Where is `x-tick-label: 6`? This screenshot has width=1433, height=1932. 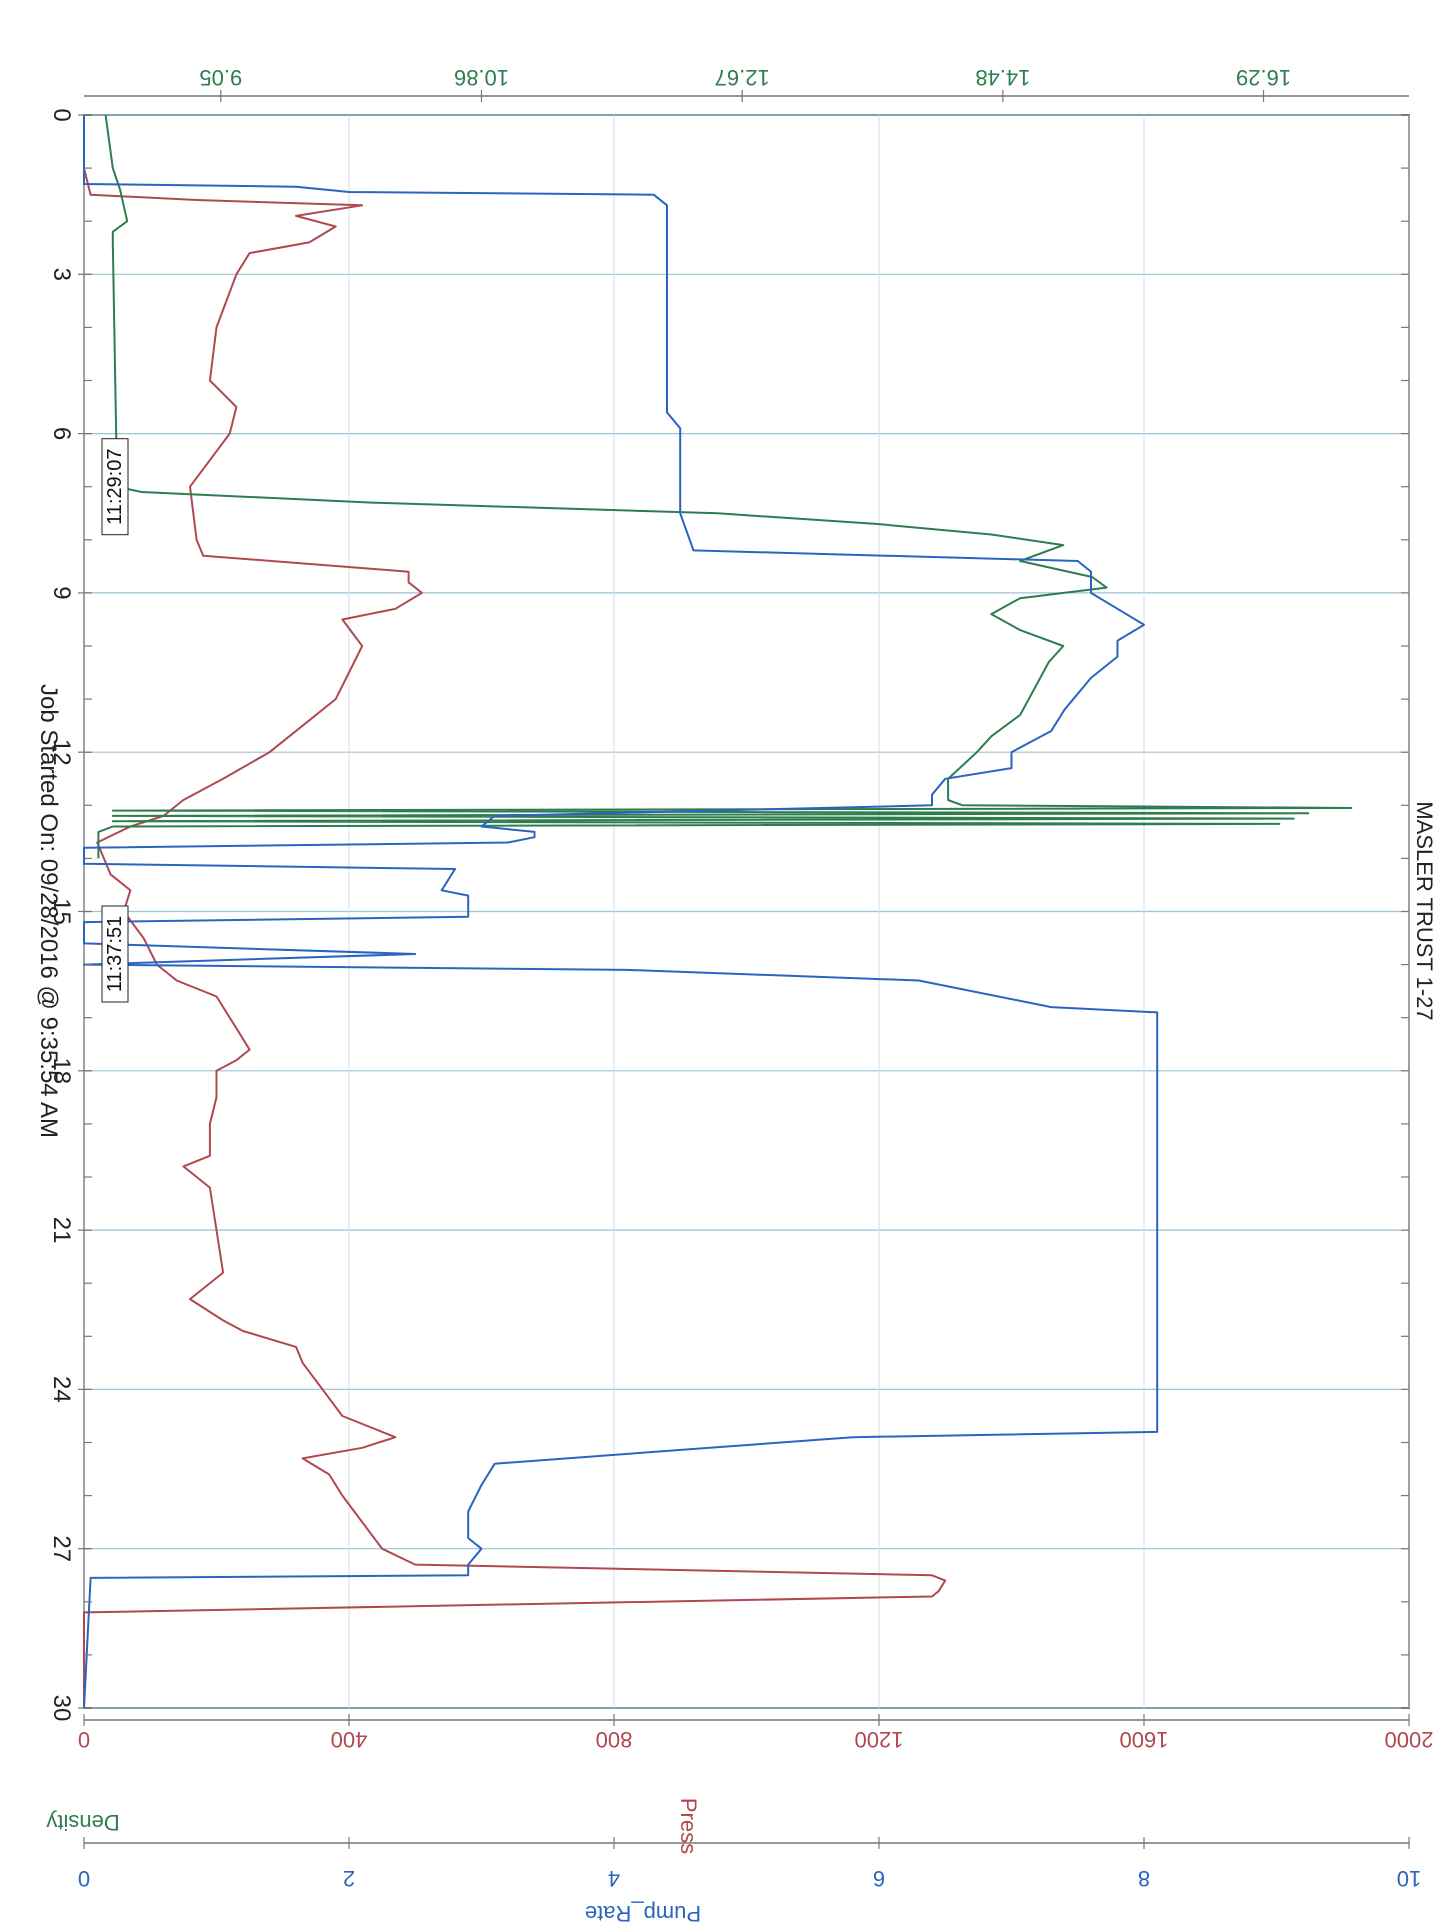
x-tick-label: 6 is located at coordinates (61, 433).